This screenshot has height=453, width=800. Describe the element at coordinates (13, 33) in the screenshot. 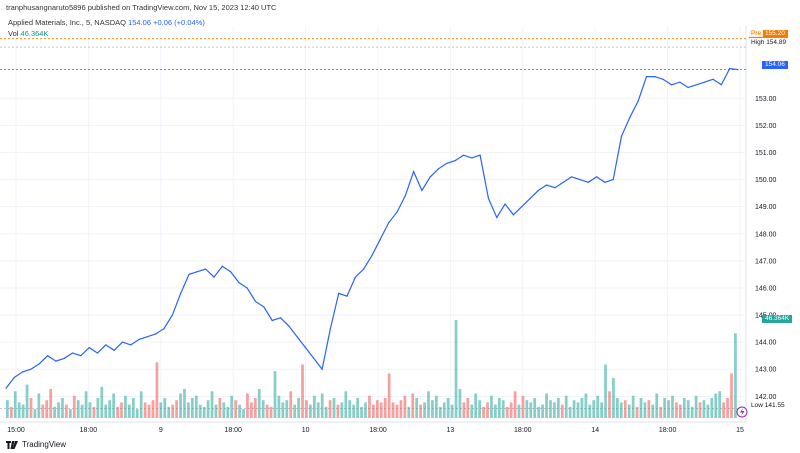

I see `volume-indicator-label: Vol` at that location.